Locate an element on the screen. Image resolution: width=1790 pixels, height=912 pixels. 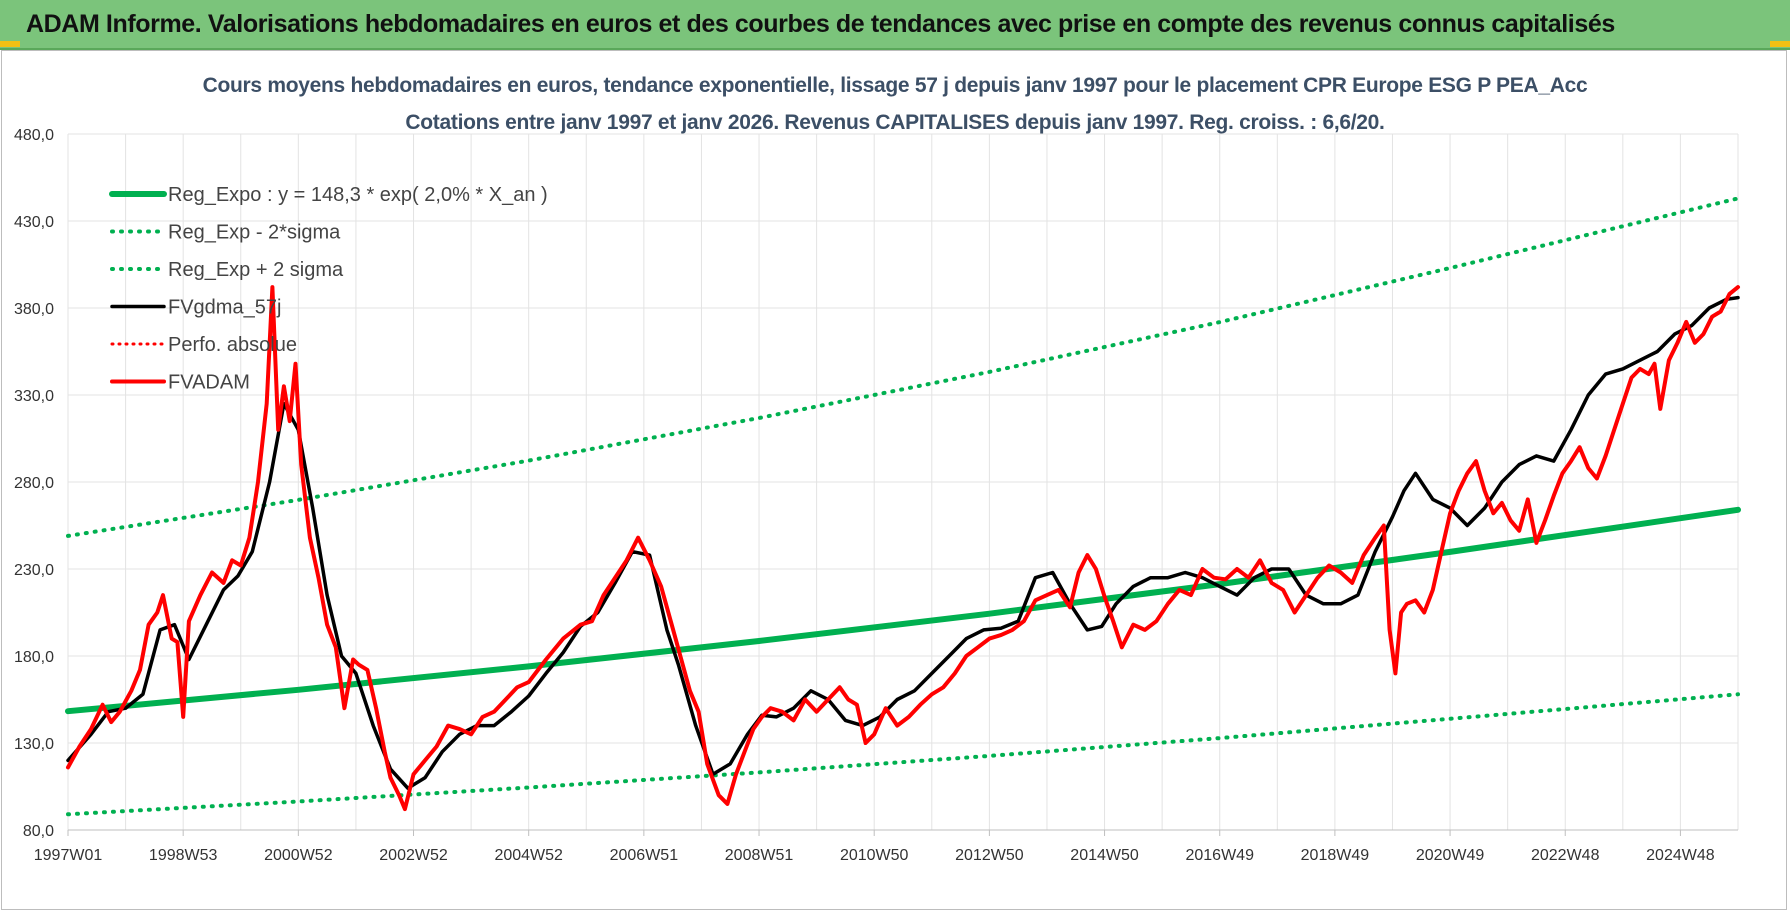
y-tick-label: 380,0 is located at coordinates (34, 309).